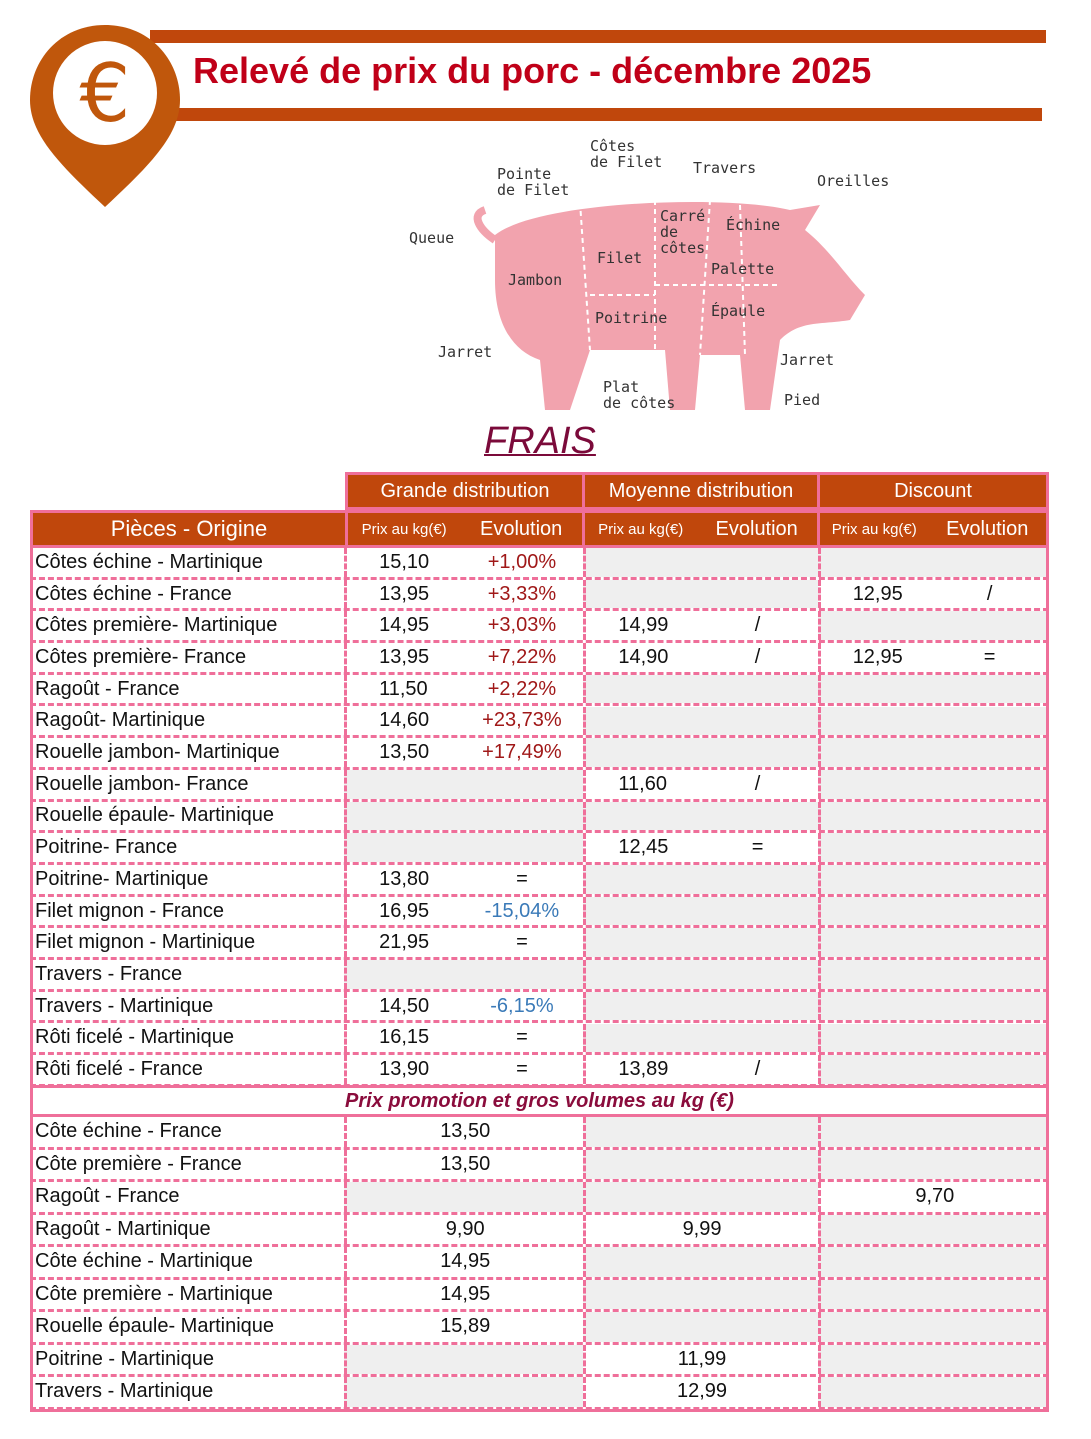 The width and height of the screenshot is (1091, 1439). I want to click on price-value: 13,89, so click(643, 1069).